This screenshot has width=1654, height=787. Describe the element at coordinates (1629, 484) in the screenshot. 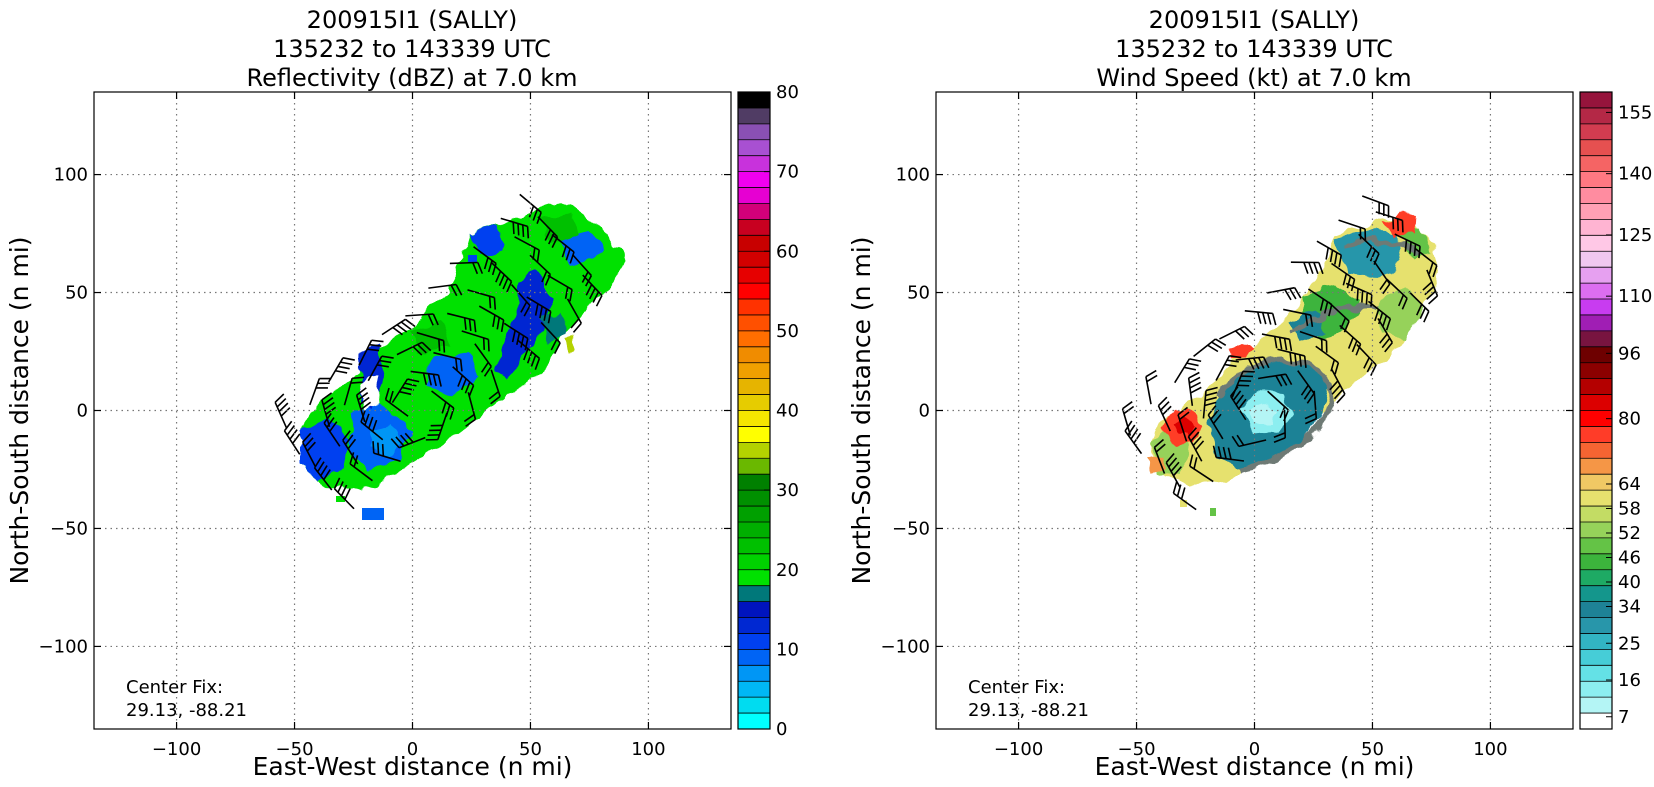

I see `colorbar-tick-label: 64` at that location.